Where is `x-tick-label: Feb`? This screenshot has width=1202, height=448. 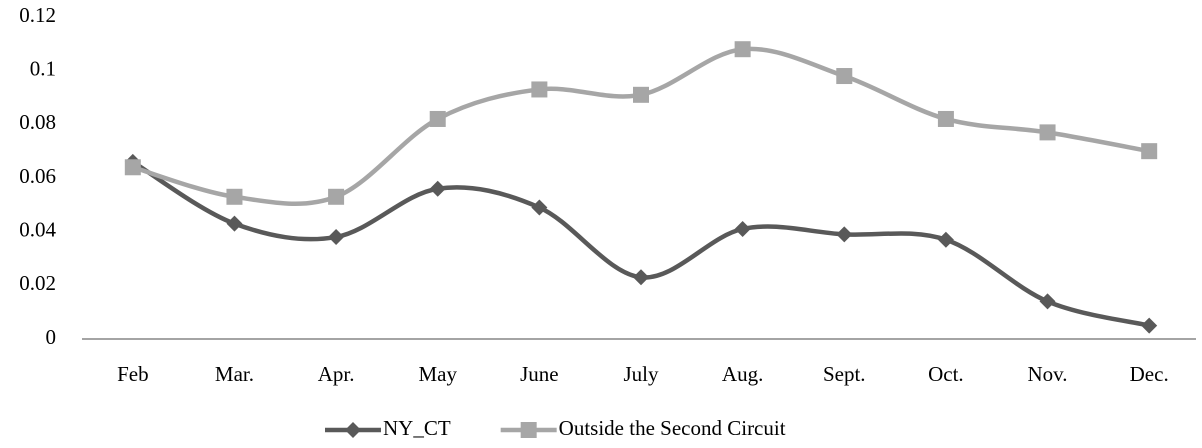
x-tick-label: Feb is located at coordinates (133, 374).